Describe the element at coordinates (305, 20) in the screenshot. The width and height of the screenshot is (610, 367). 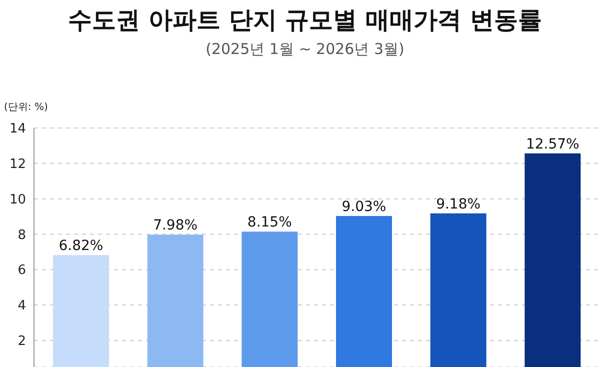
I see `chart-title: 수도권 아파트 단지 규모별 매매가격 변동률` at that location.